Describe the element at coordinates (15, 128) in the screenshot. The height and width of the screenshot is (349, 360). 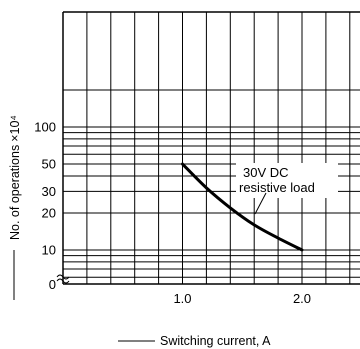
I see `y-axis-unit: ×10⁴` at that location.